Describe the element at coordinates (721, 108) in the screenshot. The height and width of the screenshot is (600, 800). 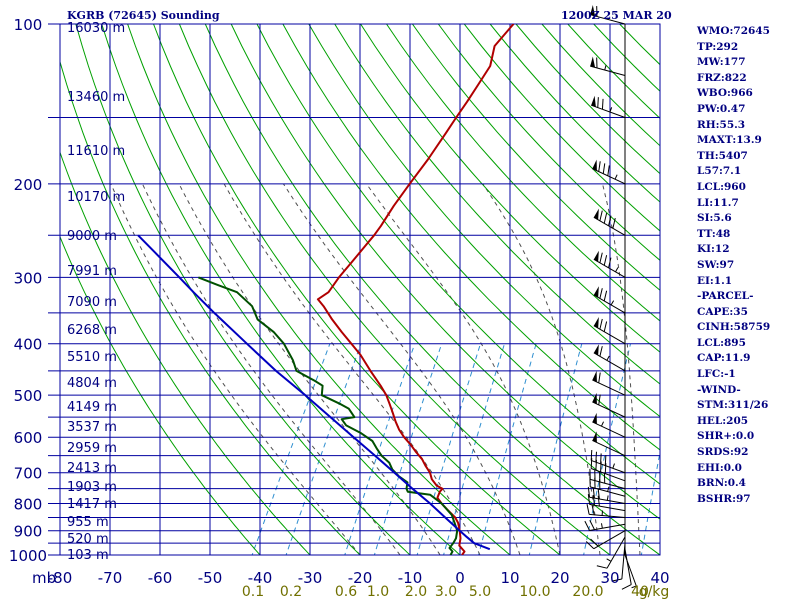
I see `index-5: PW:0.47` at that location.